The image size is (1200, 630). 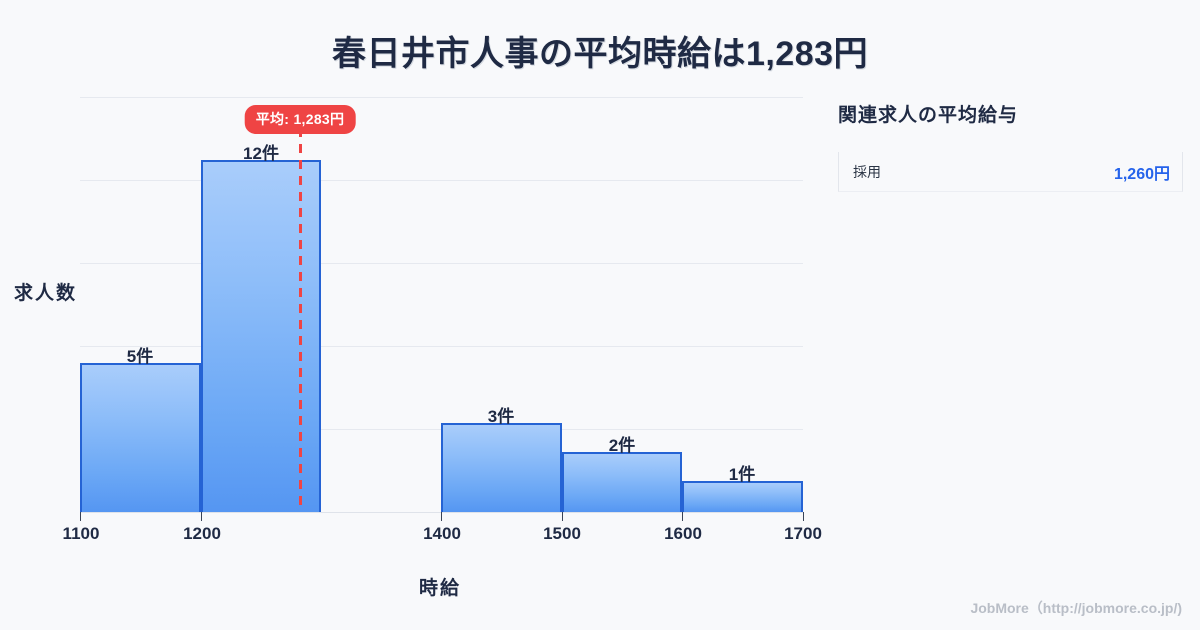 What do you see at coordinates (928, 115) in the screenshot?
I see `related-salary-title: 関連求人の平均給与` at bounding box center [928, 115].